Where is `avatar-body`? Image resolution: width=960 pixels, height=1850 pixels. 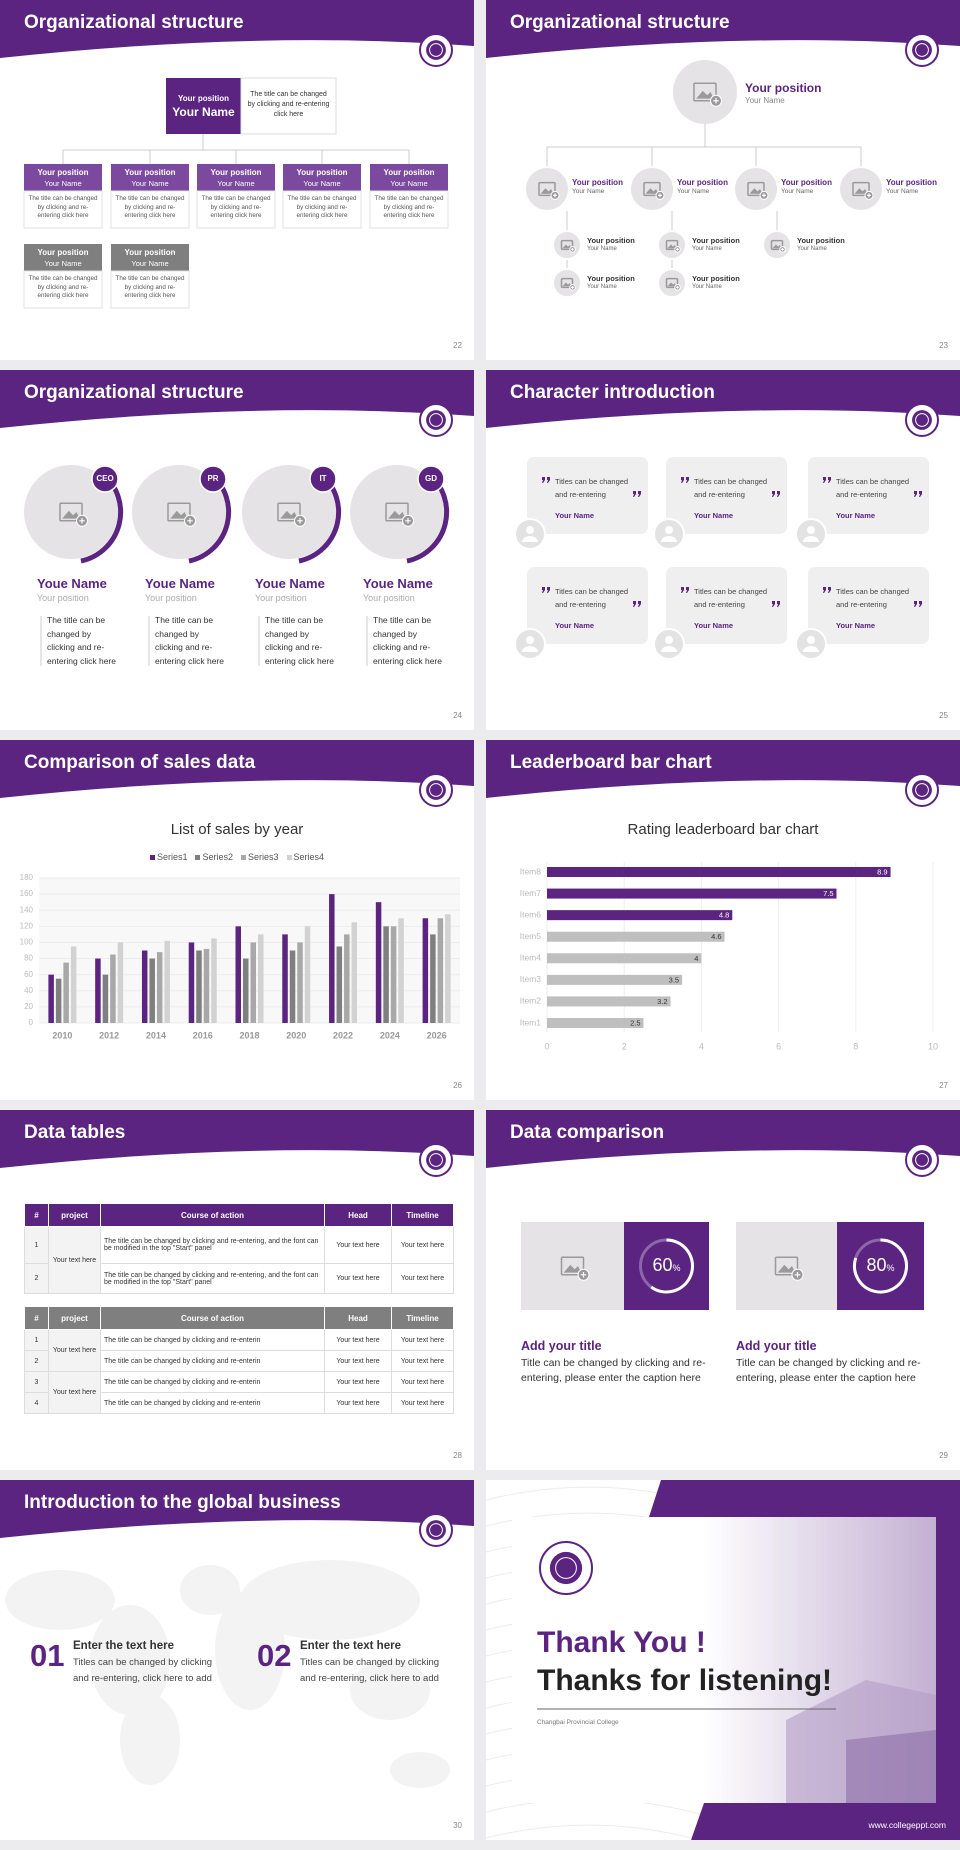
avatar-body is located at coordinates (530, 539).